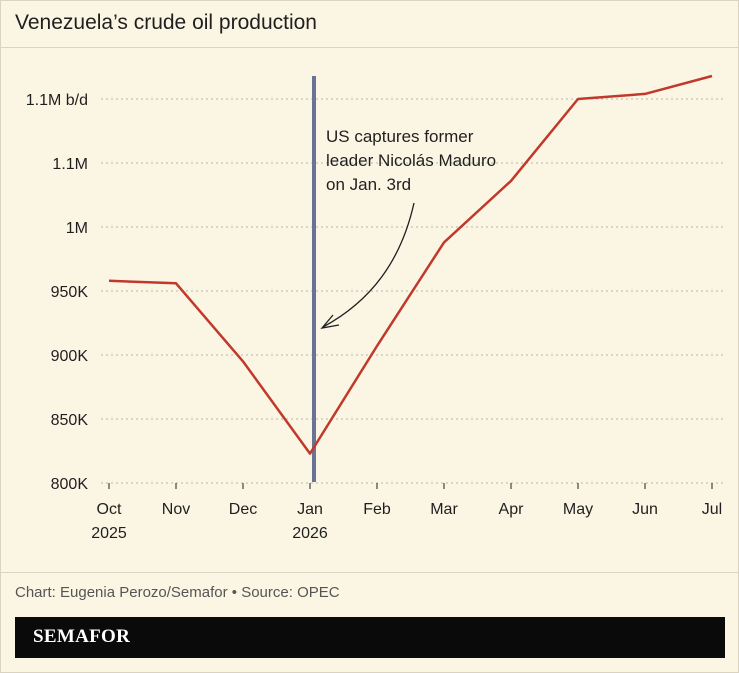 The width and height of the screenshot is (739, 673). I want to click on x-tick-label: Jan, so click(310, 509).